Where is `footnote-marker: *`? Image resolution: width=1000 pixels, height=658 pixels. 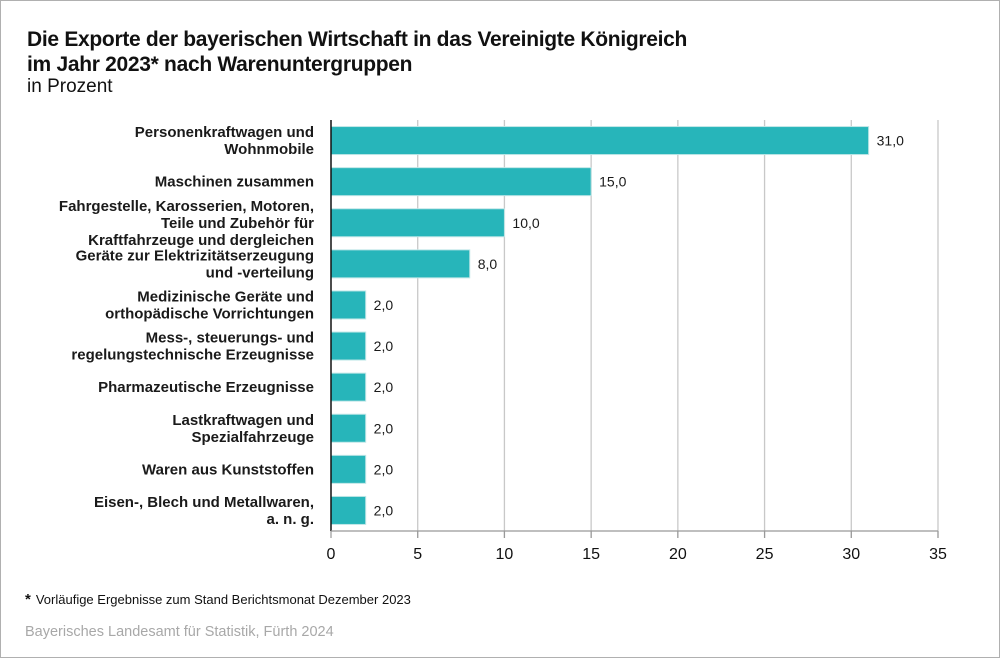
footnote-marker: * is located at coordinates (28, 599).